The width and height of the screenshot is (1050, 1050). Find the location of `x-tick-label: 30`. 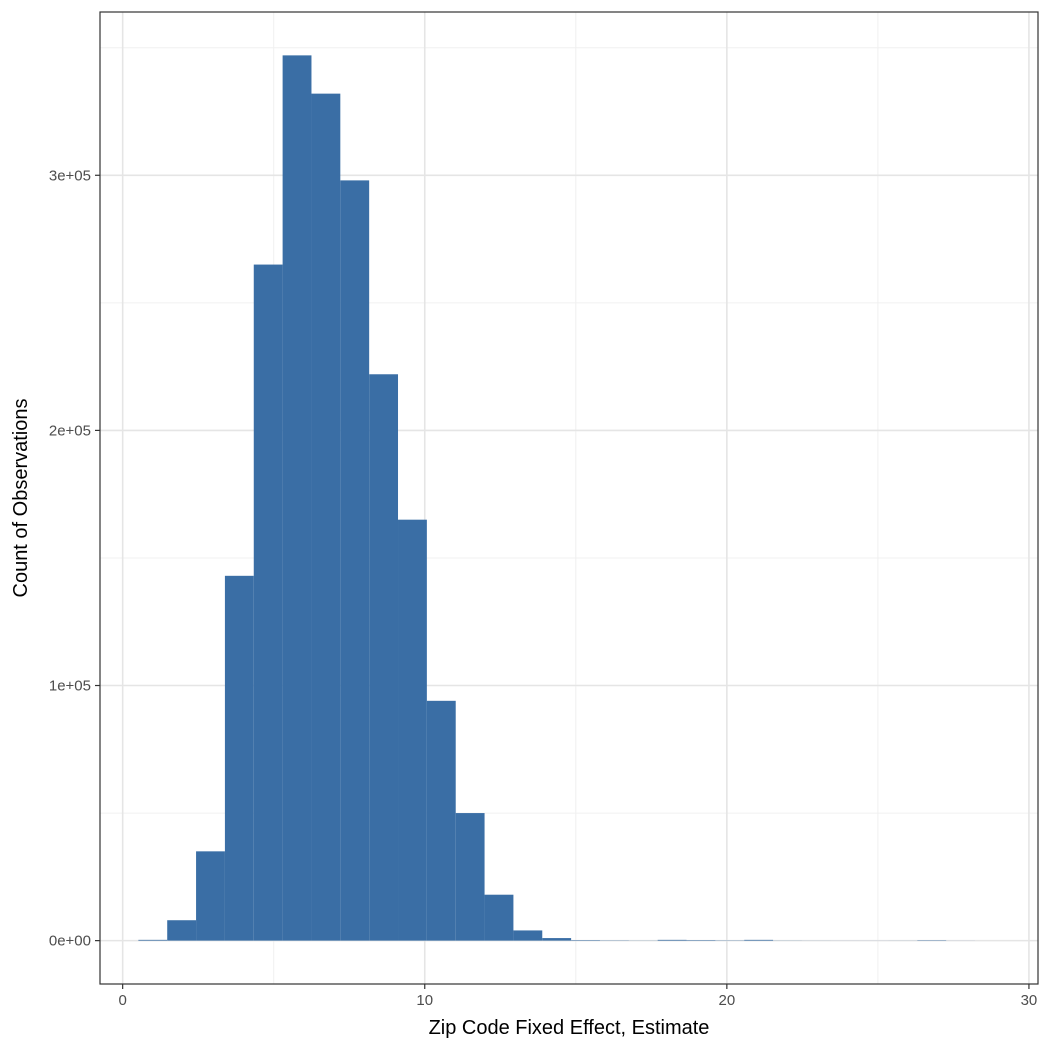

x-tick-label: 30 is located at coordinates (1029, 1000).